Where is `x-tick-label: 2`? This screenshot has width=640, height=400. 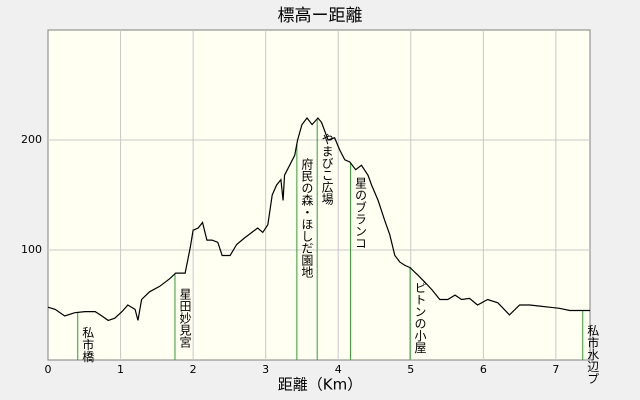
x-tick-label: 2 is located at coordinates (193, 369).